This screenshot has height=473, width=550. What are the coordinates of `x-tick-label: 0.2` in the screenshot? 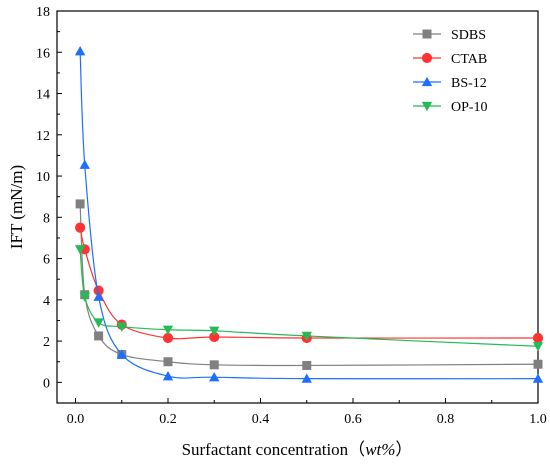 It's located at (168, 419).